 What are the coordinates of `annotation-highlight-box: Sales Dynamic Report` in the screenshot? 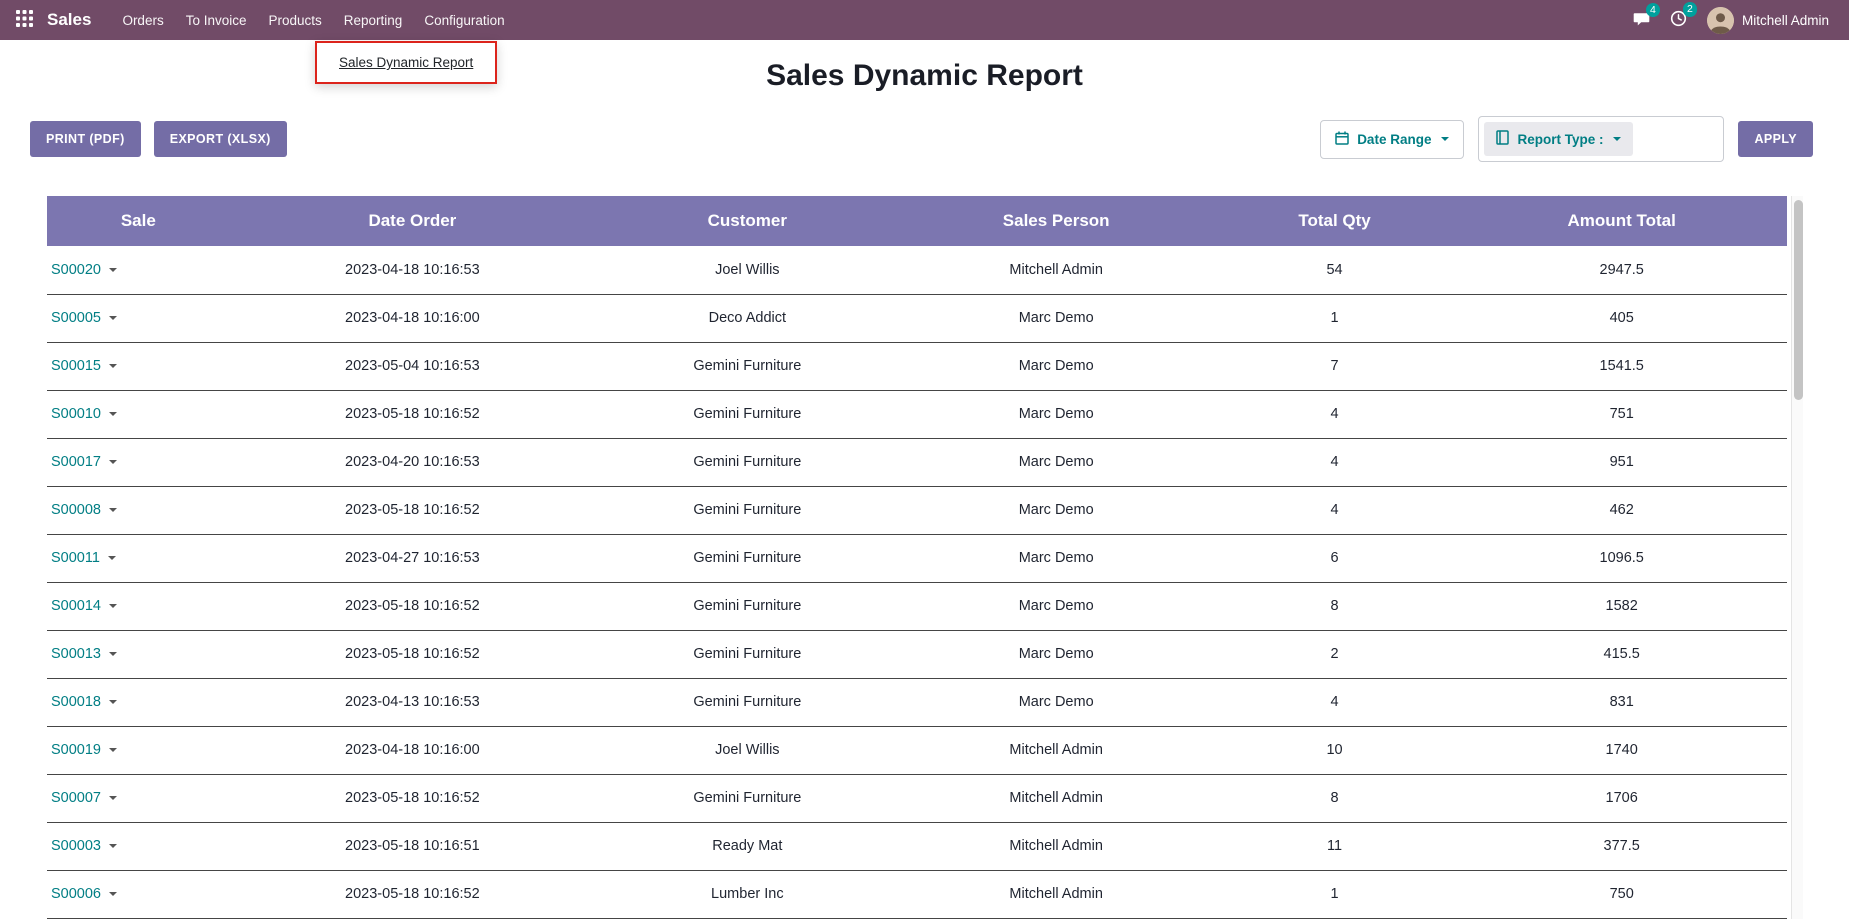 It's located at (406, 62).